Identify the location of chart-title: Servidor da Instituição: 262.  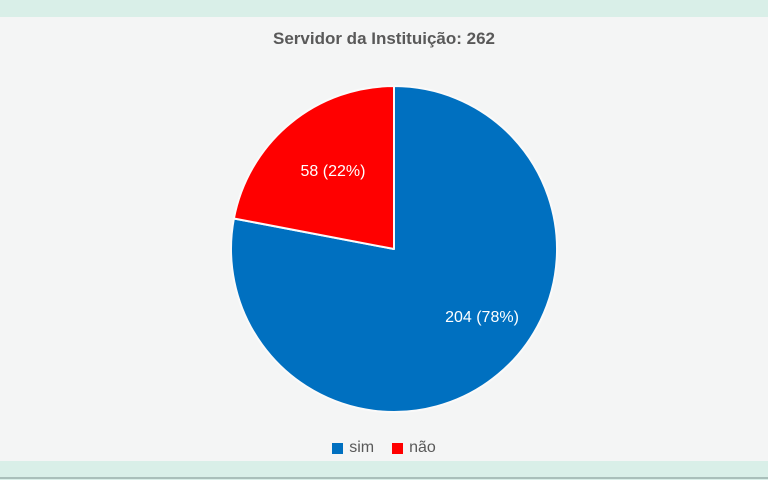
(383, 38).